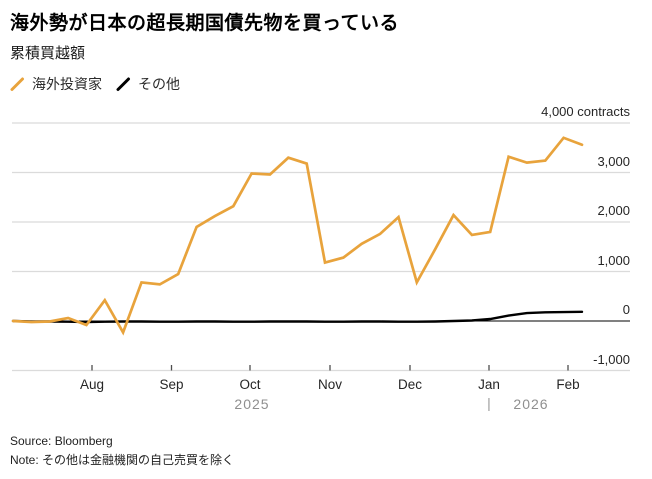 The image size is (652, 479). What do you see at coordinates (159, 84) in the screenshot?
I see `legend-label-others: その他` at bounding box center [159, 84].